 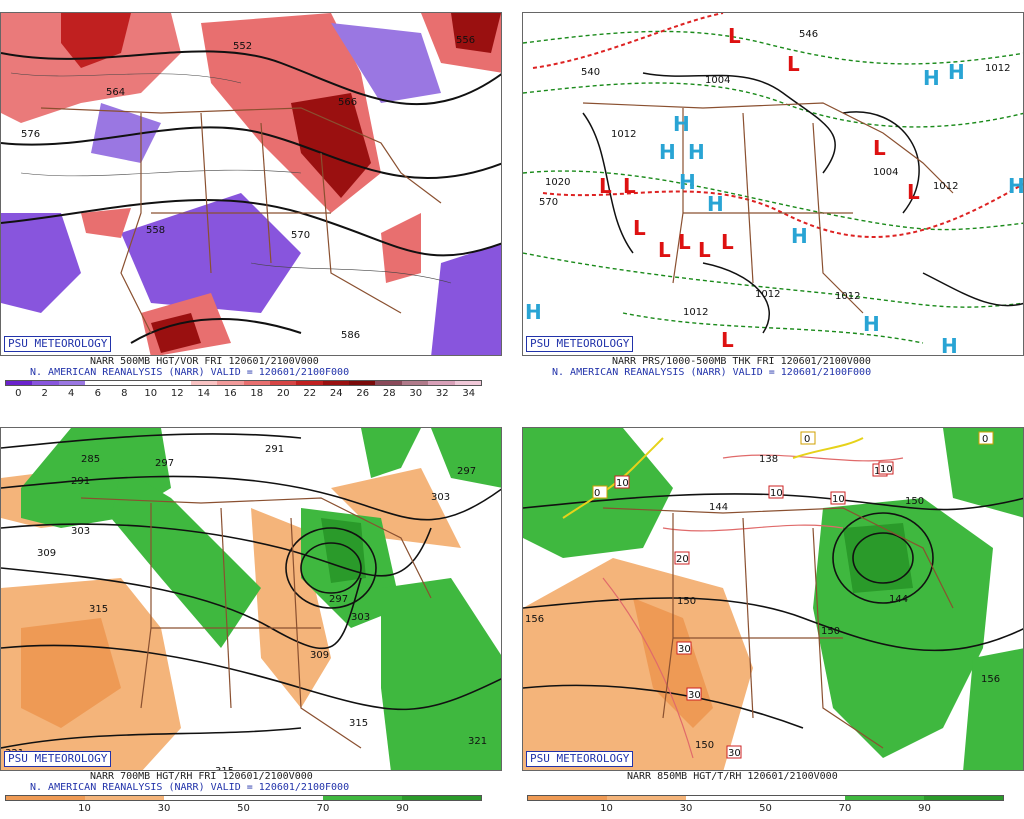 I want to click on scale-tick-label: 28, so click(x=389, y=393).